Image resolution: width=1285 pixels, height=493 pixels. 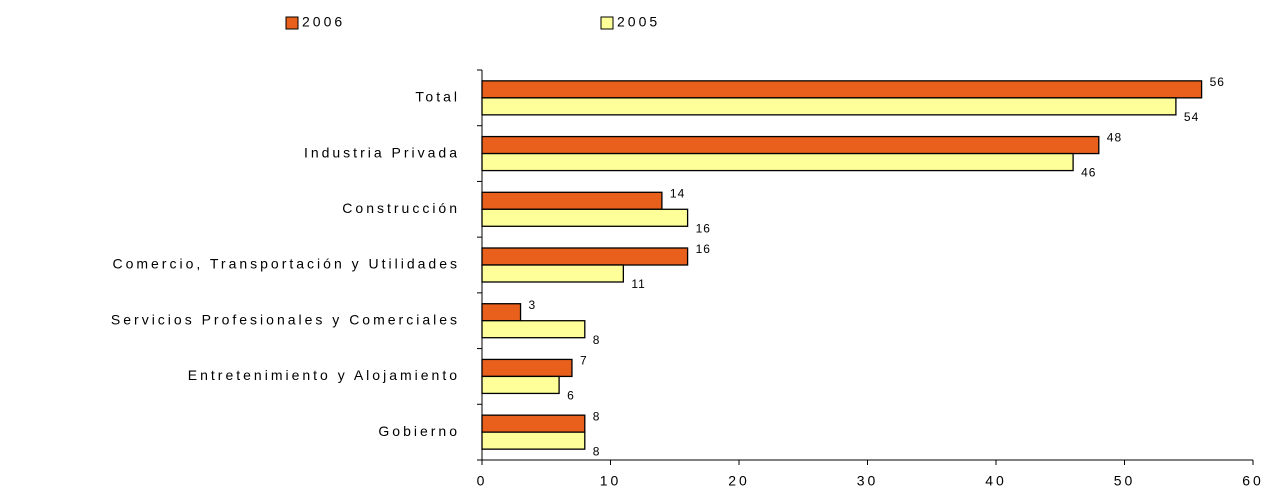 I want to click on value-label: 6, so click(x=571, y=396).